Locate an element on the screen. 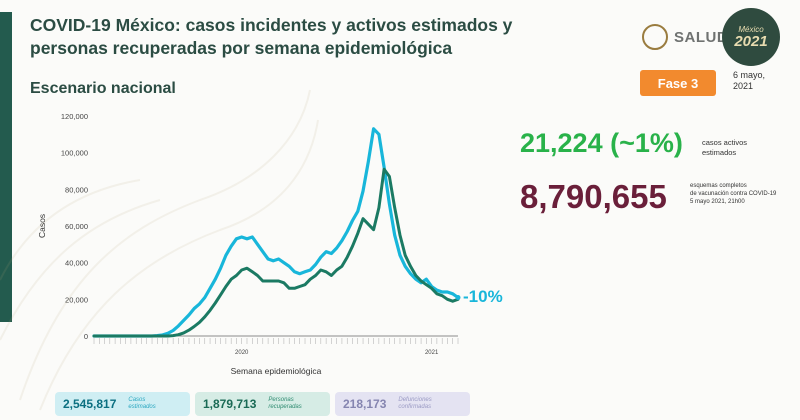  active-cases-label-line1: casos activos is located at coordinates (725, 142).